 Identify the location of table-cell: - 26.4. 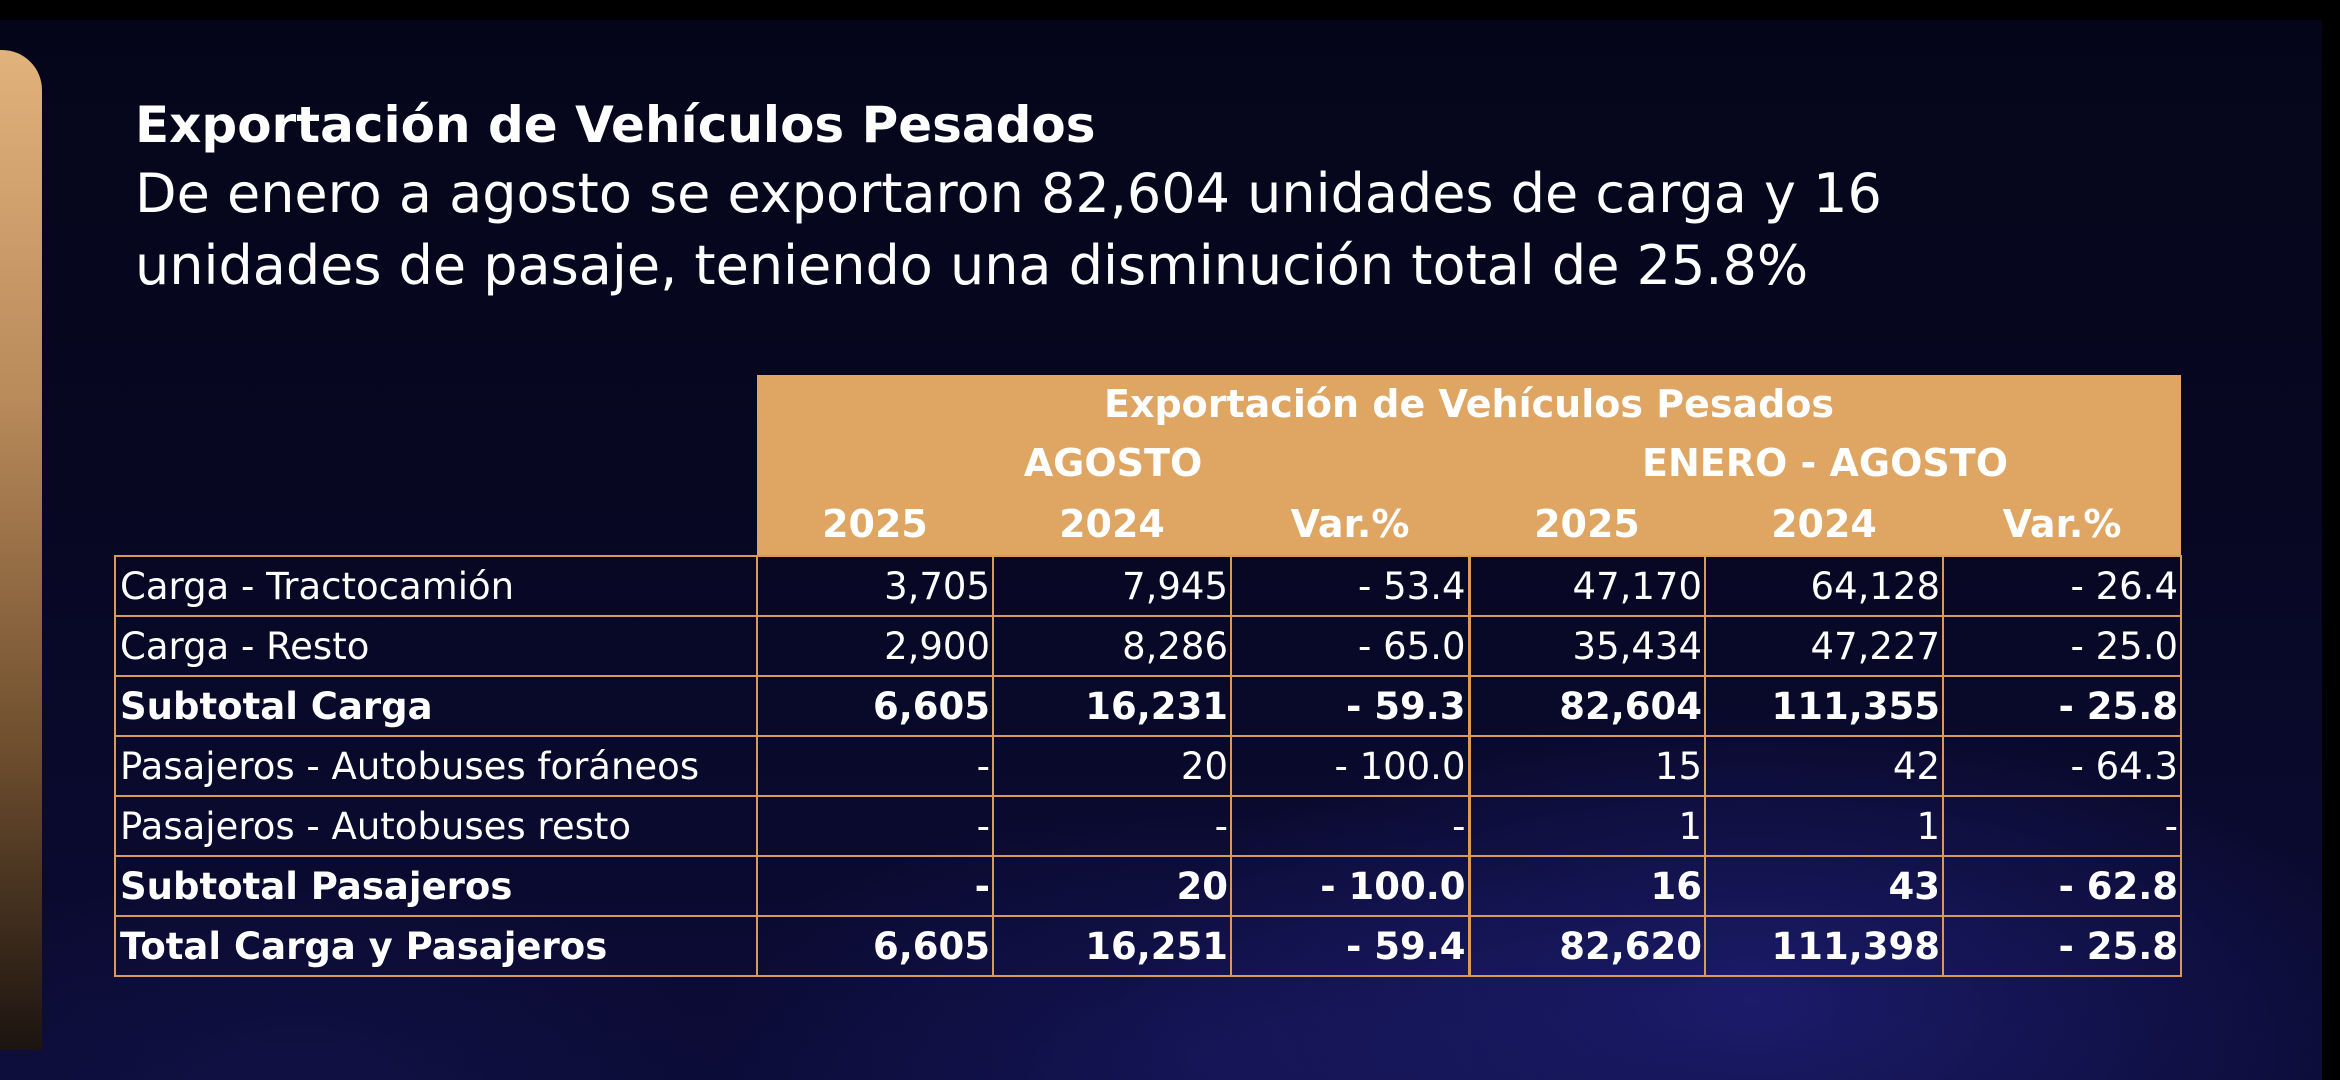
(2062, 586).